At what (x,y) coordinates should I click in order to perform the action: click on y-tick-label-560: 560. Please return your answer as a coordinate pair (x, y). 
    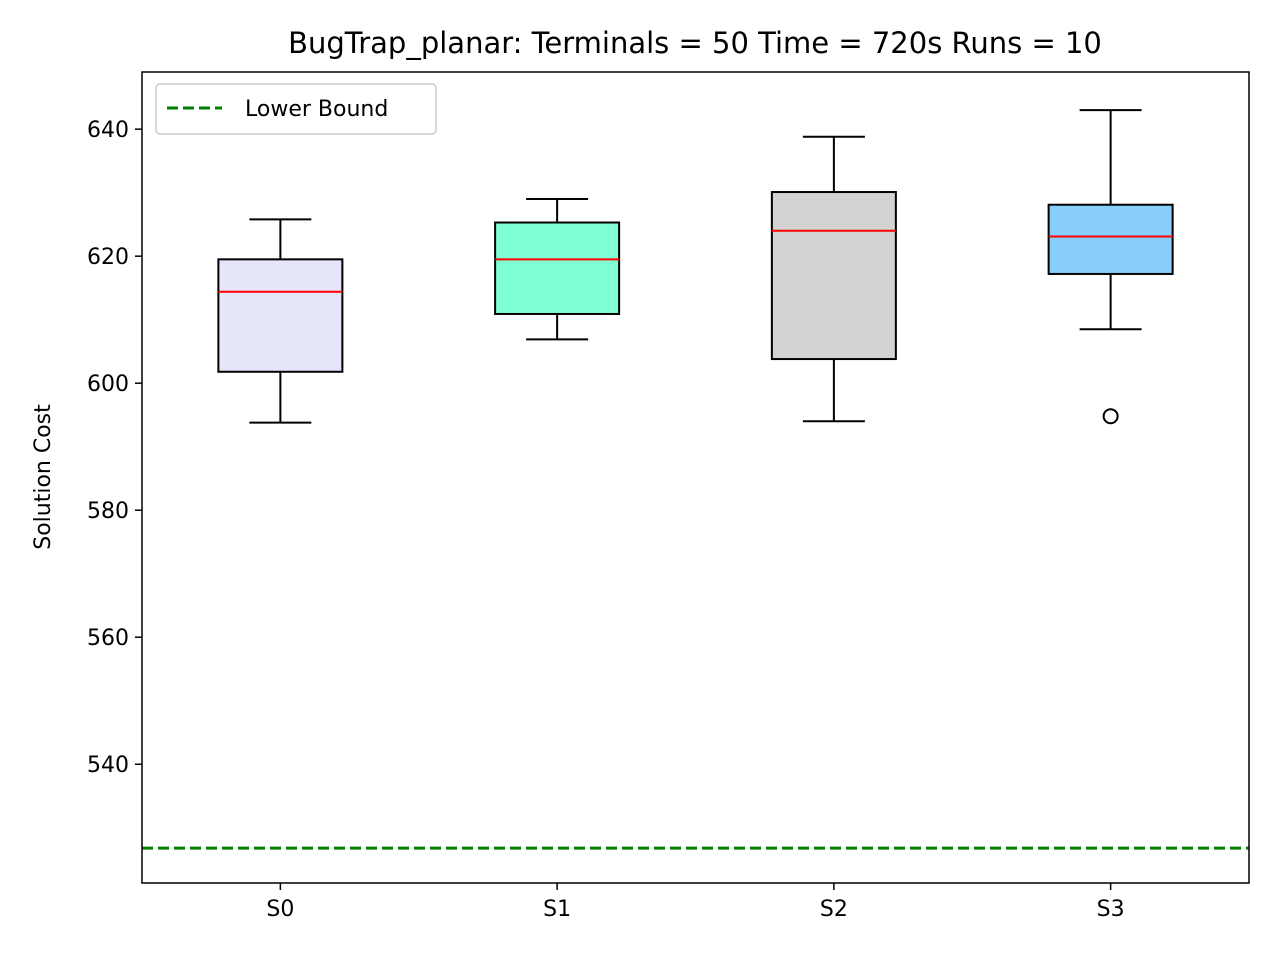
    Looking at the image, I should click on (108, 638).